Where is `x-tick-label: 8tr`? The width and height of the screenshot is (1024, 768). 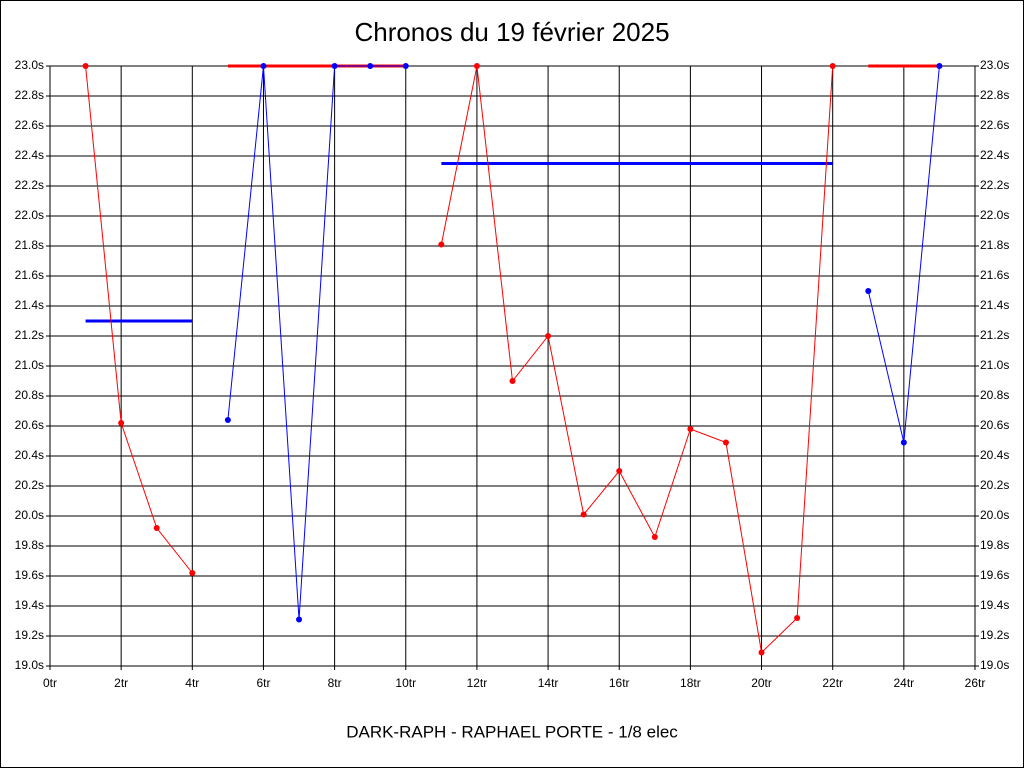
x-tick-label: 8tr is located at coordinates (335, 683).